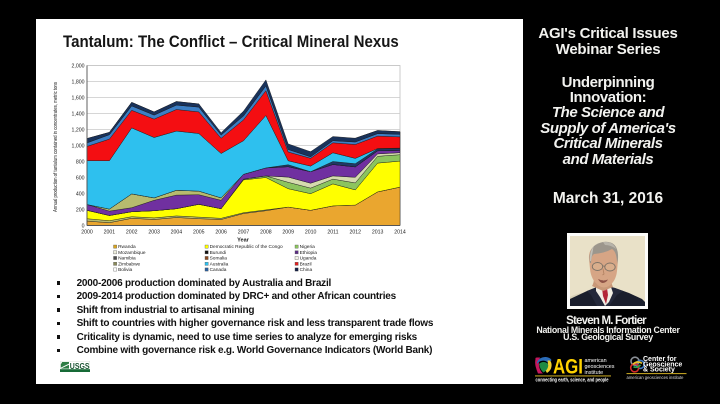  Describe the element at coordinates (266, 233) in the screenshot. I see `svg-text: 2008` at that location.